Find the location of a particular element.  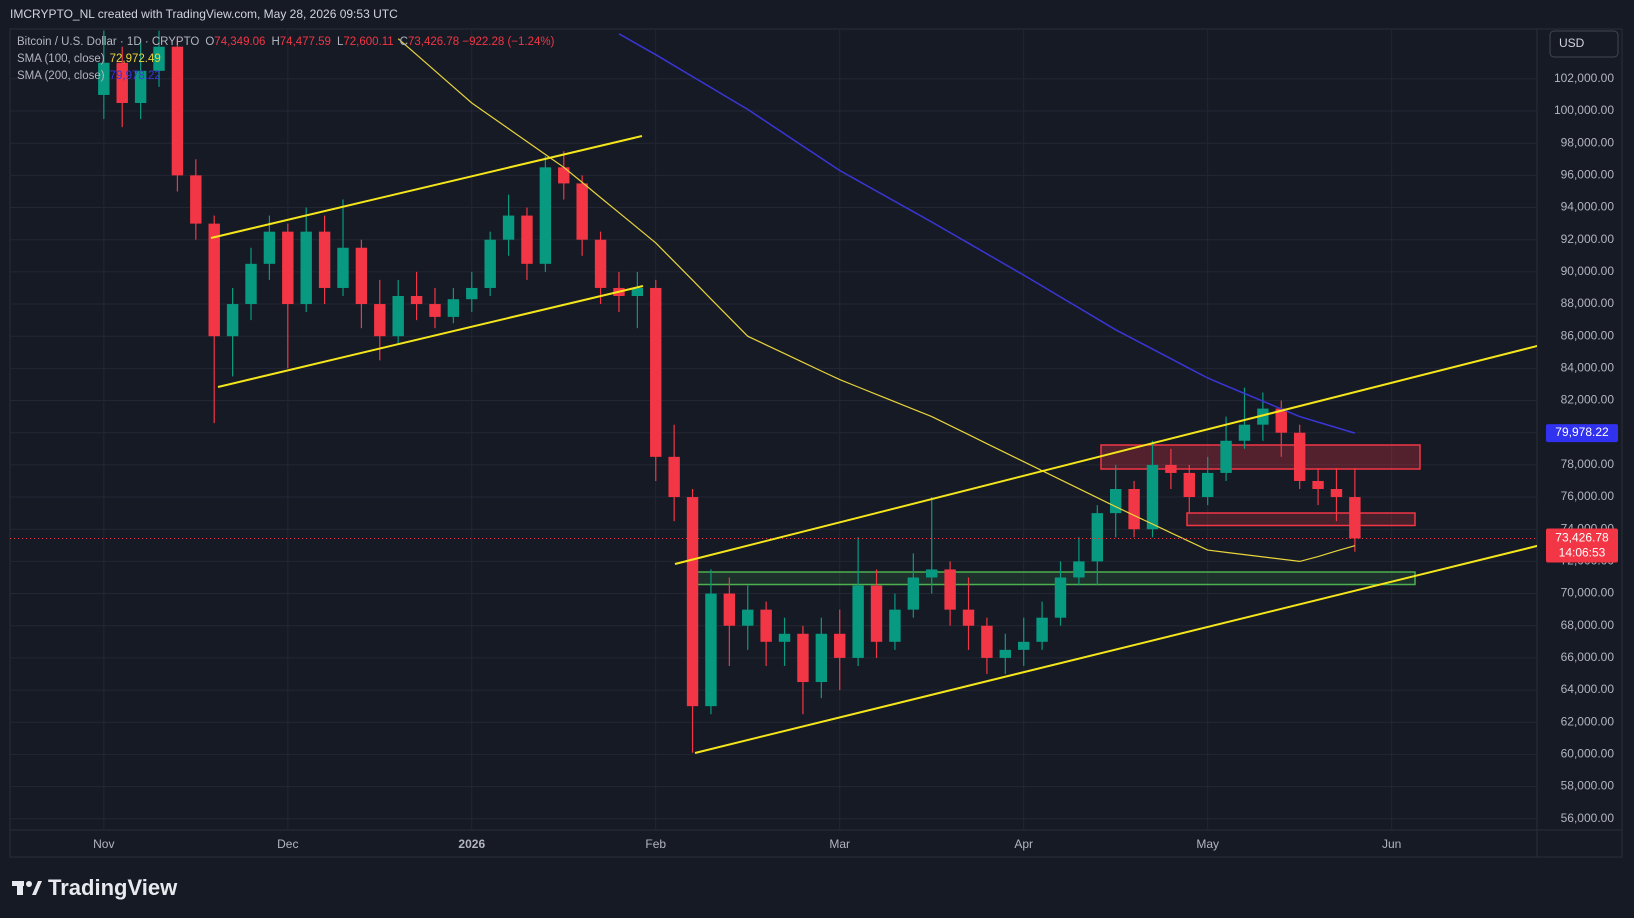

legend-row: SMA (100, close) 72,972.49 is located at coordinates (285, 59).